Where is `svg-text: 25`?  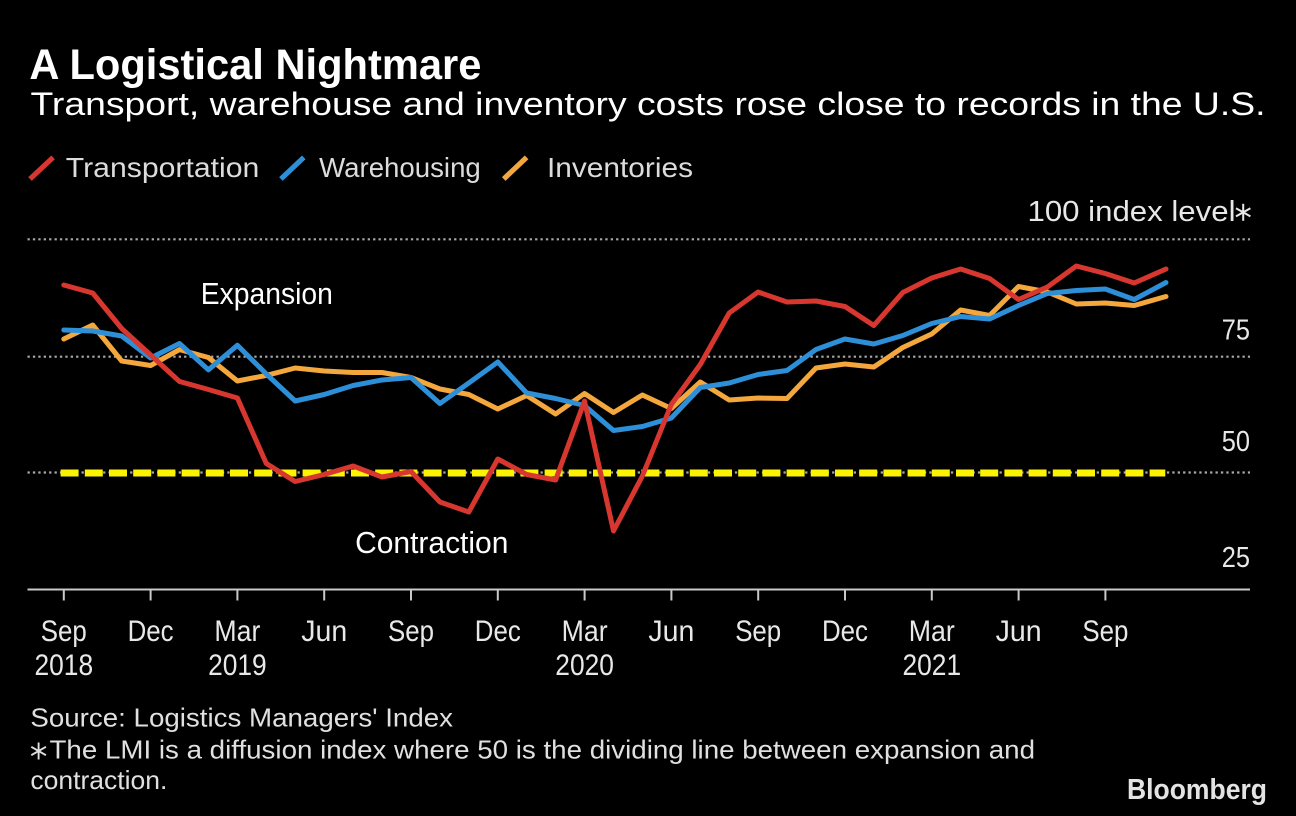
svg-text: 25 is located at coordinates (1236, 558).